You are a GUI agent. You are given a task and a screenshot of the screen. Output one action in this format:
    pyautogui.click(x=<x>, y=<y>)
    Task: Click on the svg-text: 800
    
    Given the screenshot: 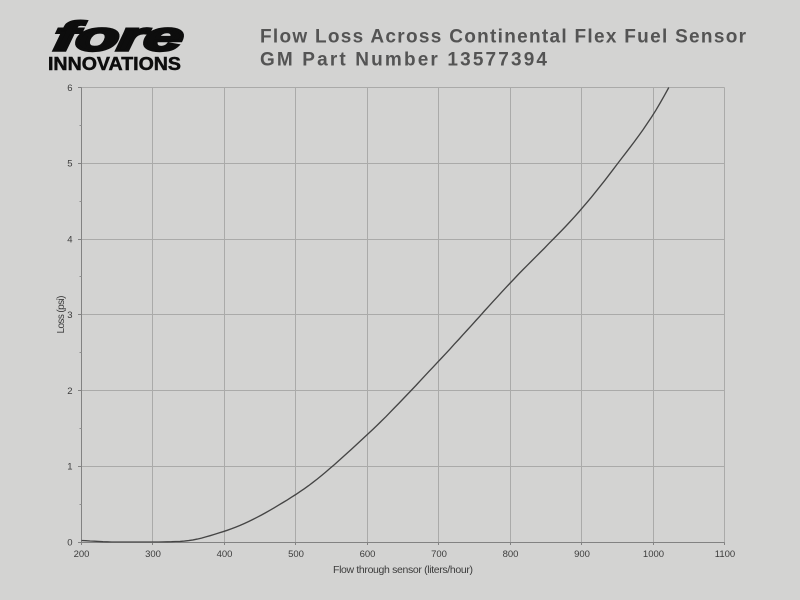 What is the action you would take?
    pyautogui.click(x=511, y=554)
    